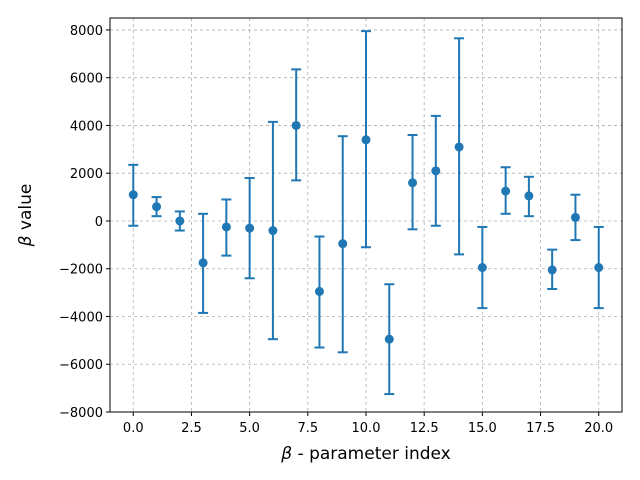  What do you see at coordinates (307, 428) in the screenshot?
I see `x-tick-label: 7.5` at bounding box center [307, 428].